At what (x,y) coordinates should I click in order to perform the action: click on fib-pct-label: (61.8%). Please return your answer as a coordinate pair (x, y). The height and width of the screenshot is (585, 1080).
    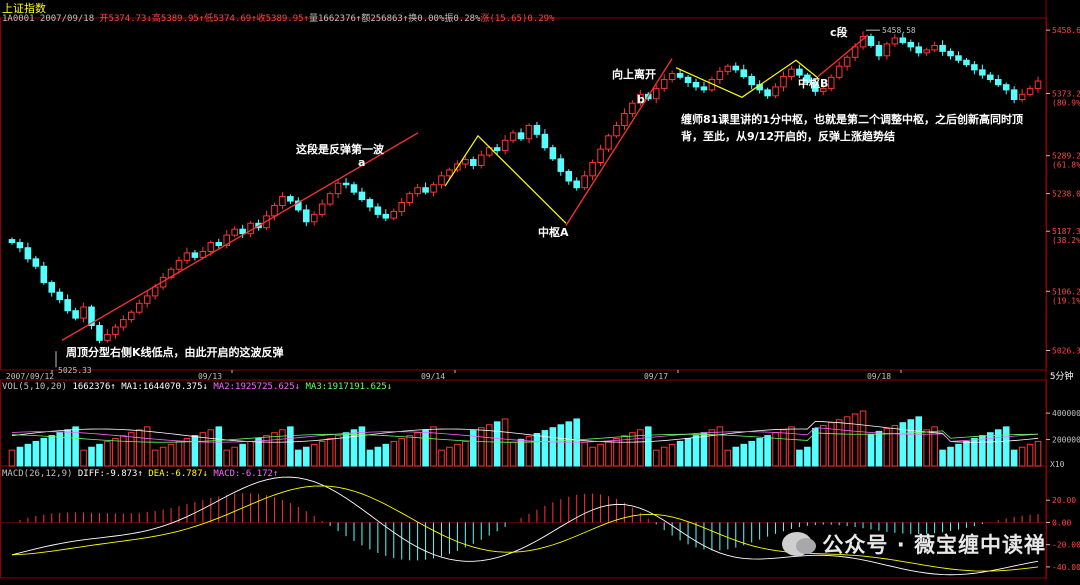
    Looking at the image, I should click on (1066, 165).